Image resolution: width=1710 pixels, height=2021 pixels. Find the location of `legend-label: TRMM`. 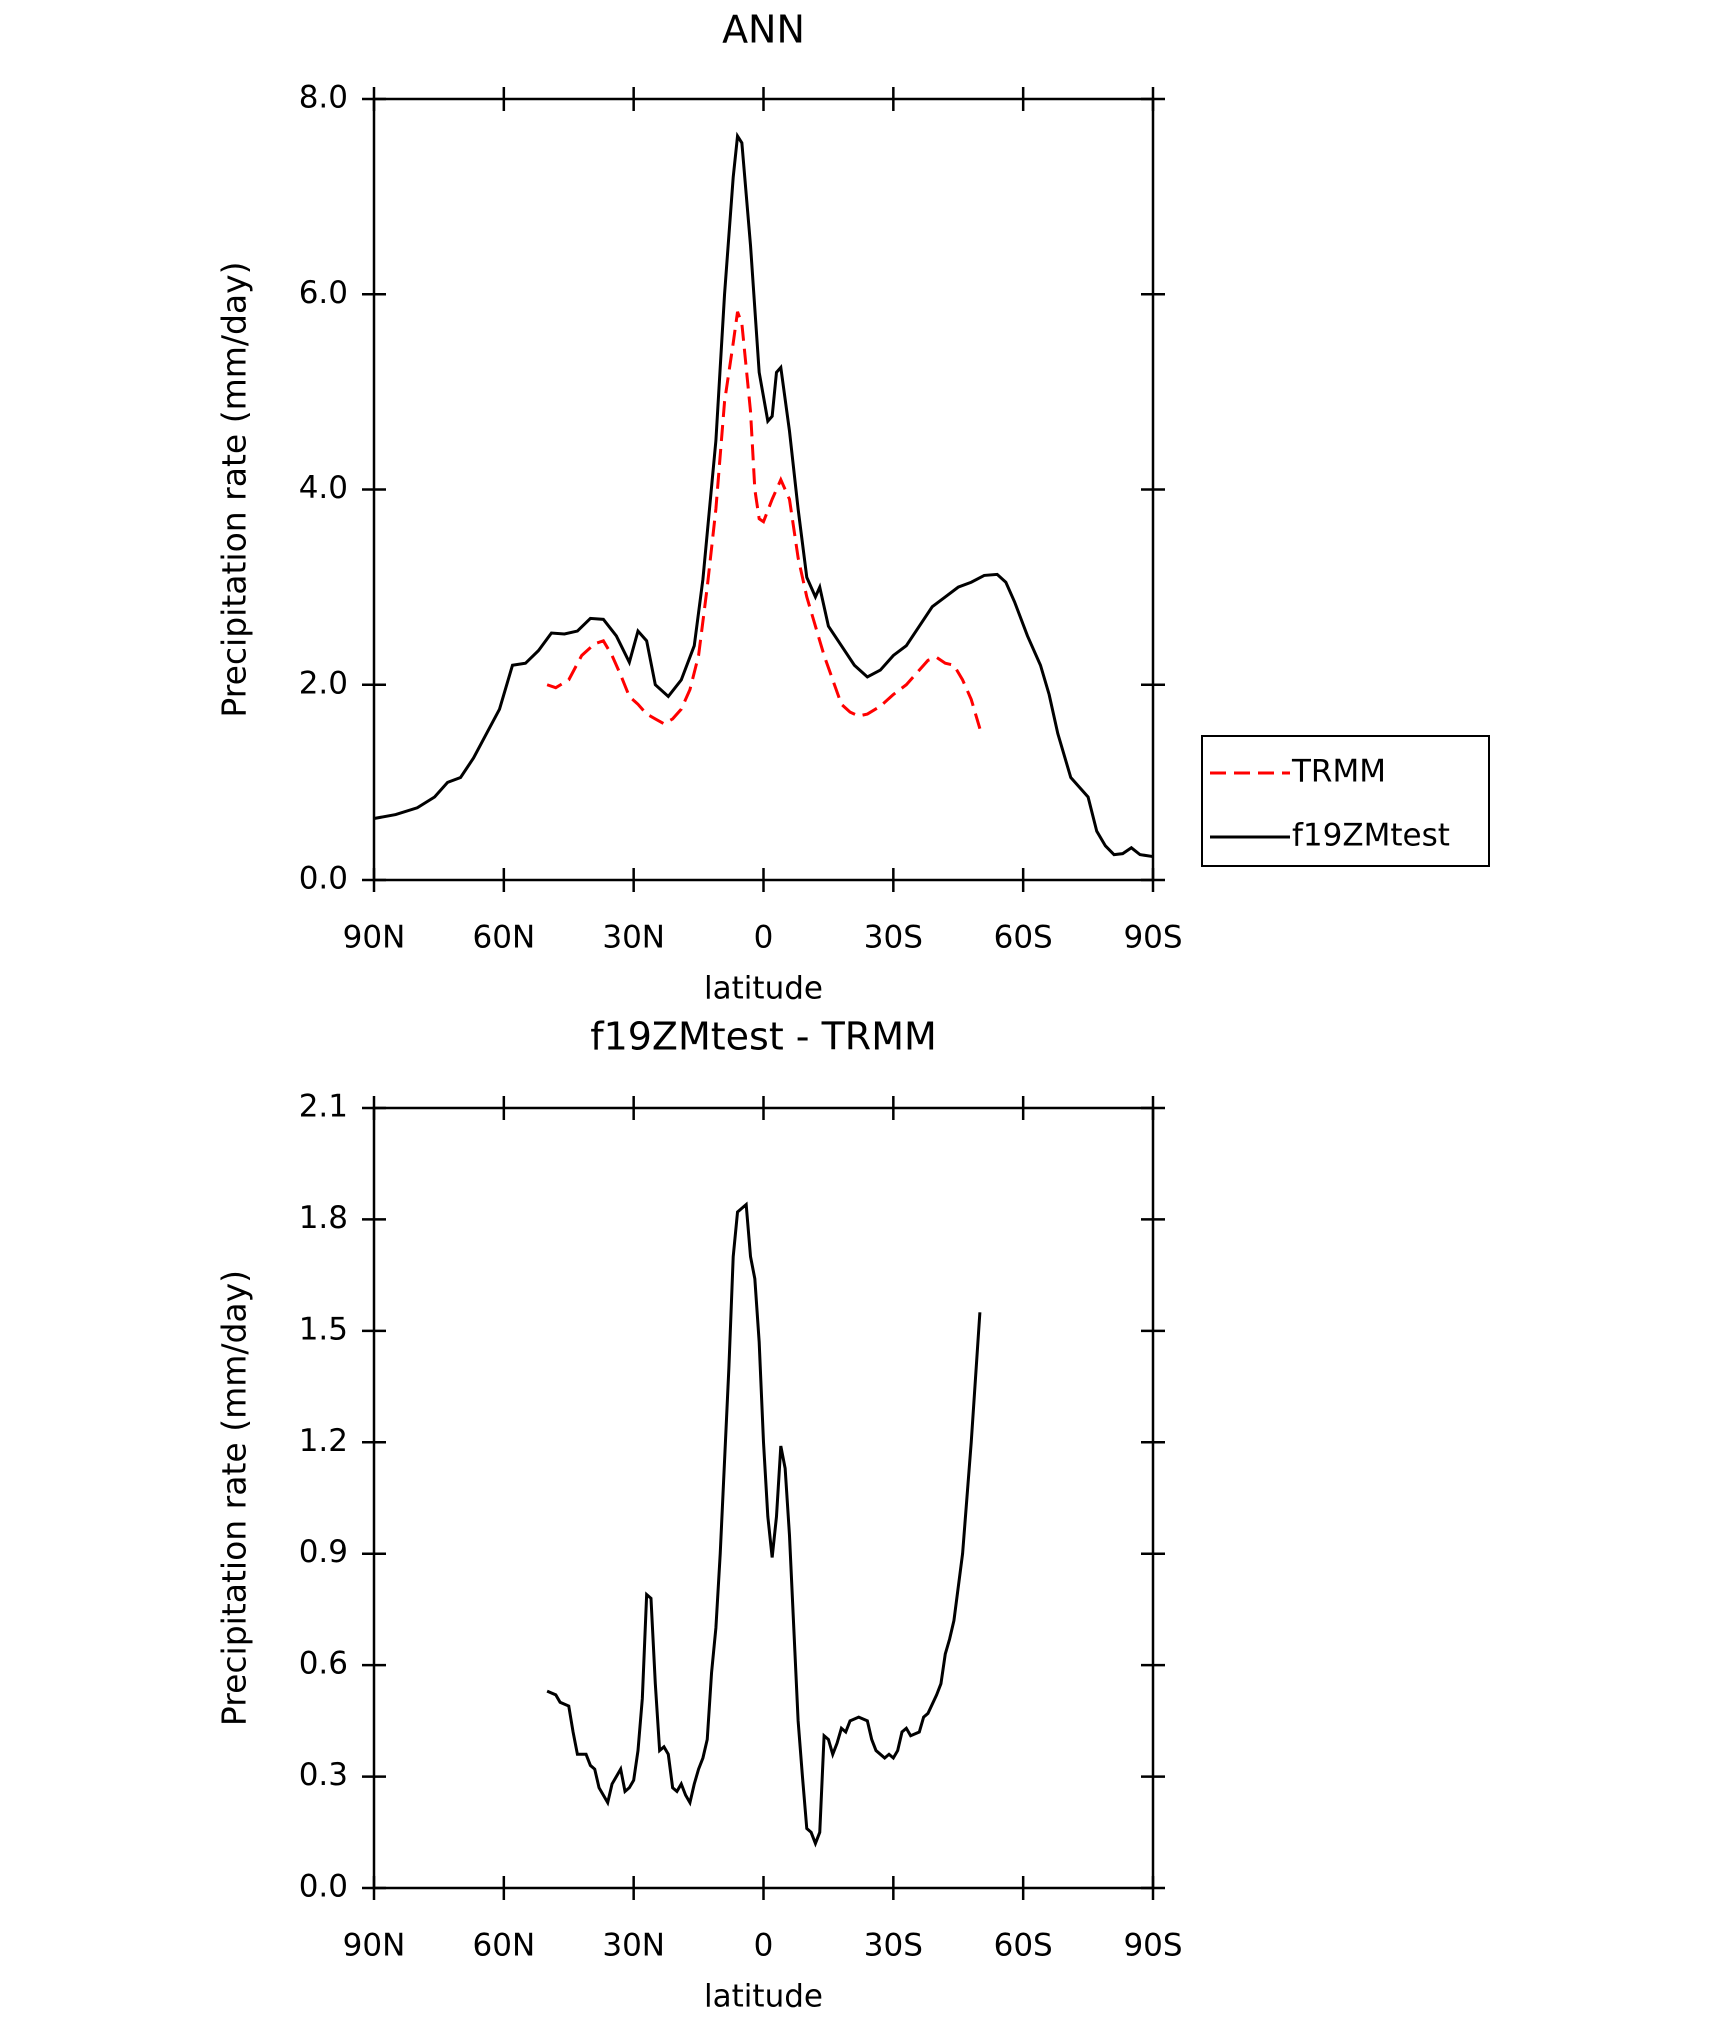

legend-label: TRMM is located at coordinates (1338, 772).